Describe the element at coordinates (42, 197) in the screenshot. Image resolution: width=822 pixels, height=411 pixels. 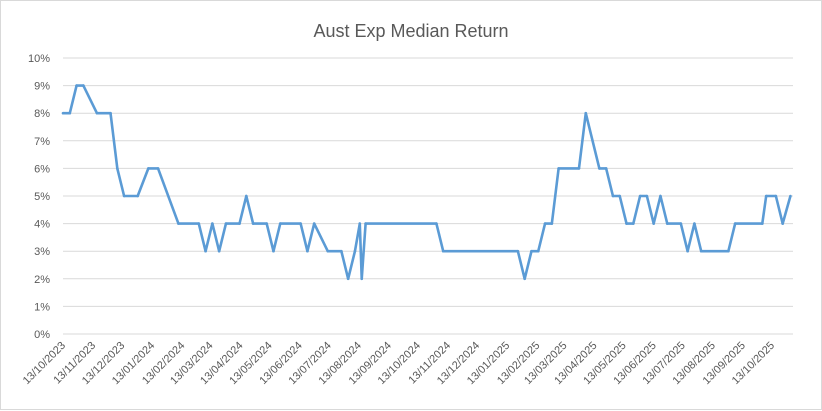
I see `y-tick-label: 5%` at that location.